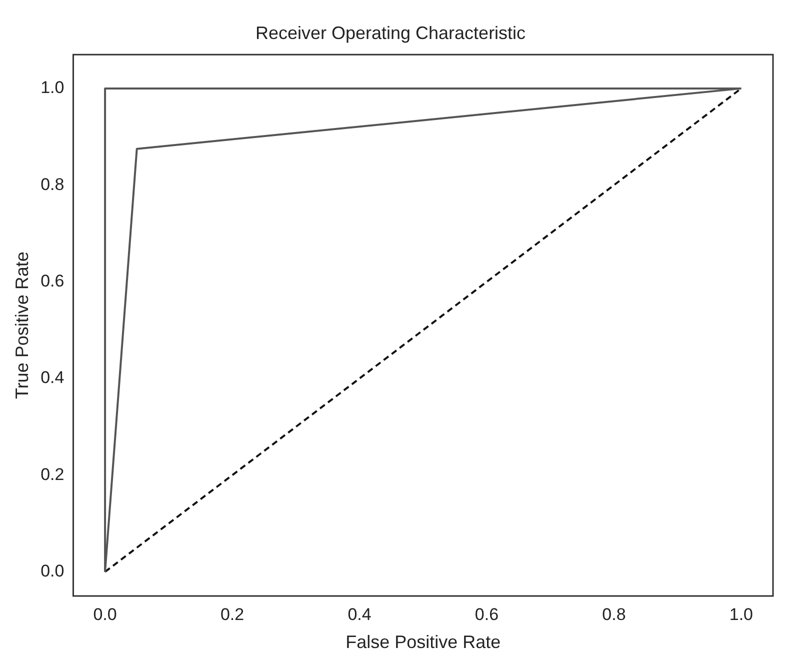  Describe the element at coordinates (390, 32) in the screenshot. I see `chart-title: Receiver Operating Characteristic` at that location.